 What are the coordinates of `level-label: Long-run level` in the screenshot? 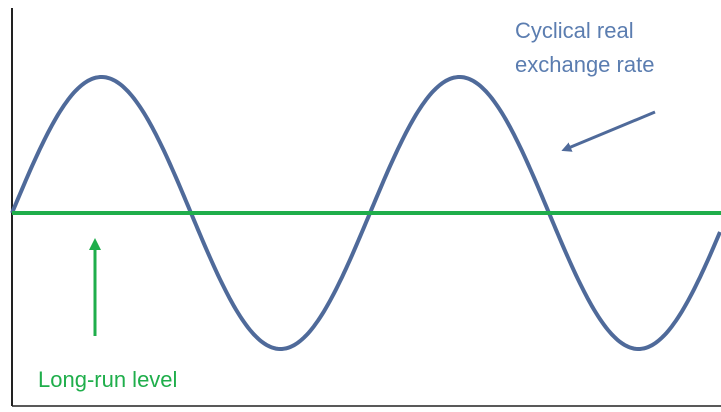 It's located at (107, 379).